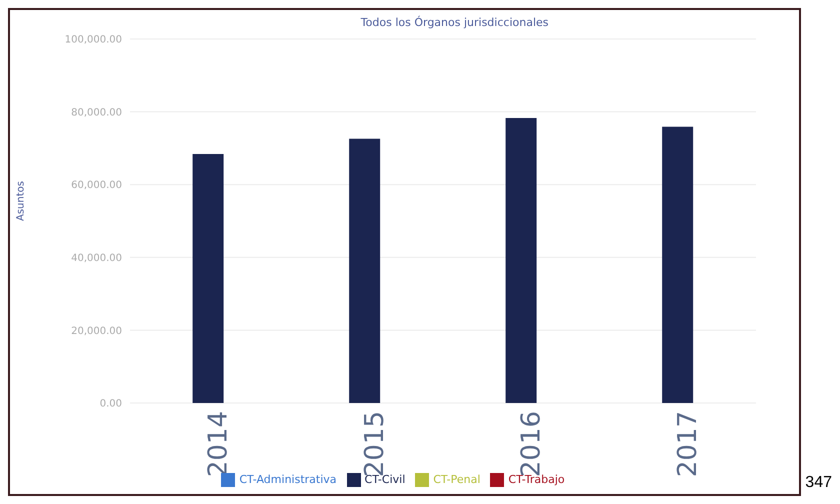 The width and height of the screenshot is (840, 504). Describe the element at coordinates (818, 482) in the screenshot. I see `text: 347` at that location.